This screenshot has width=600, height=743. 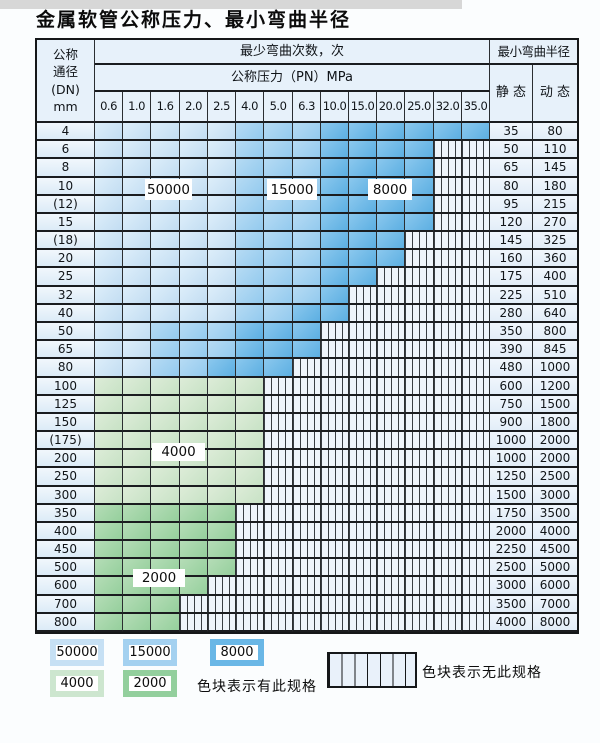 What do you see at coordinates (109, 107) in the screenshot?
I see `pressure-tick: 0.6` at bounding box center [109, 107].